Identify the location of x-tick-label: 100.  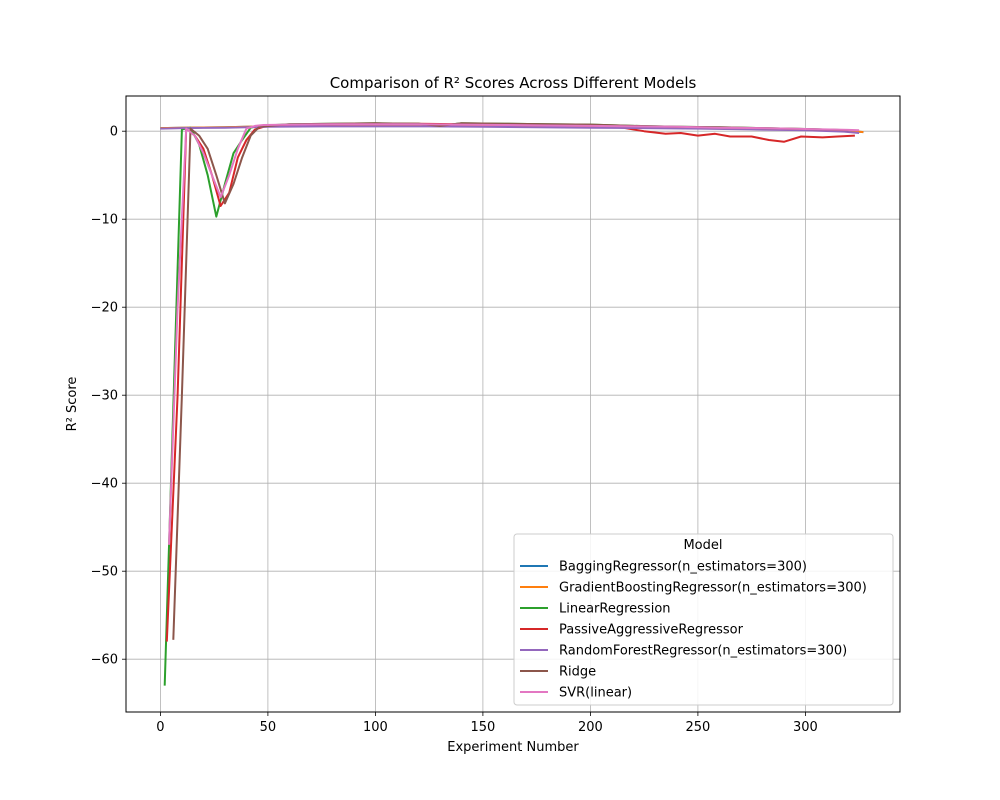
(375, 727).